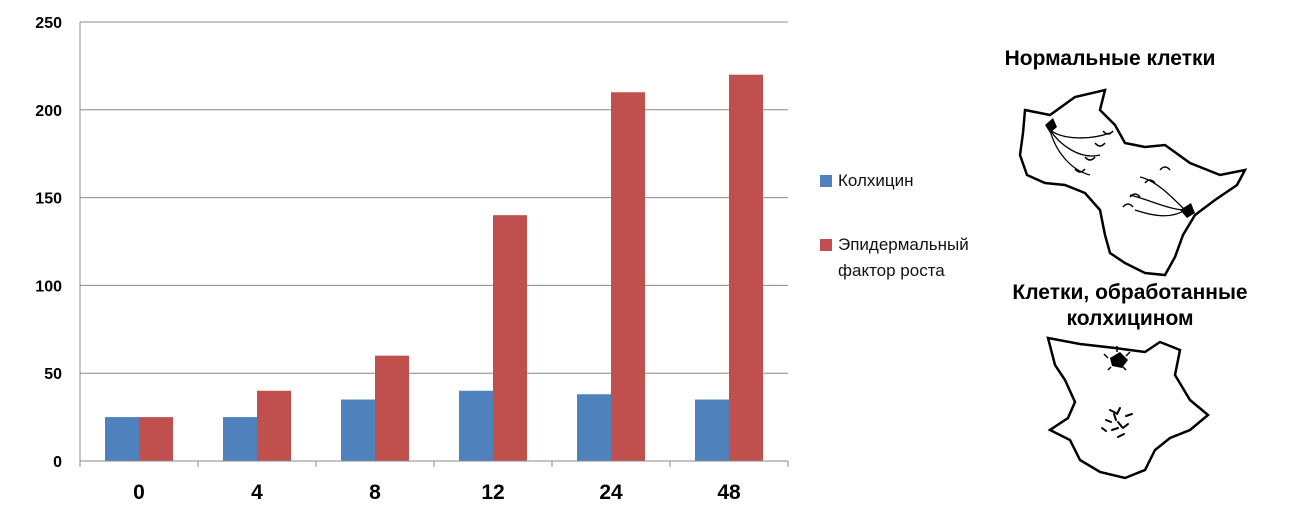 The image size is (1300, 516). What do you see at coordinates (1133, 182) in the screenshot?
I see `normal-cell-illustration` at bounding box center [1133, 182].